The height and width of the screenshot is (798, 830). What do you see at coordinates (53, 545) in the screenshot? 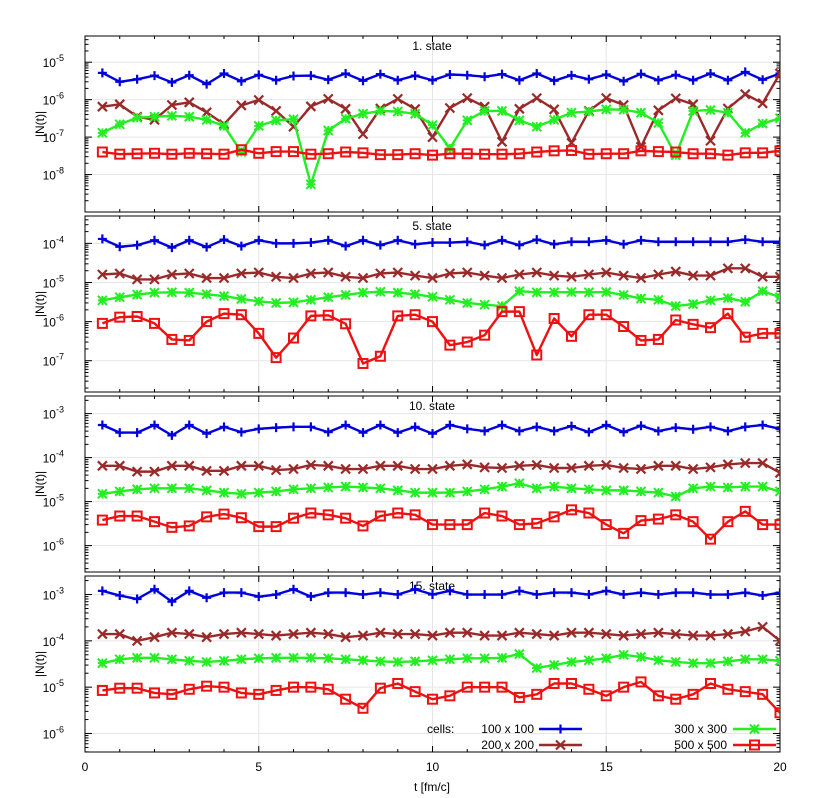
I see `y-tick-label: 10⁻⁶` at bounding box center [53, 545].